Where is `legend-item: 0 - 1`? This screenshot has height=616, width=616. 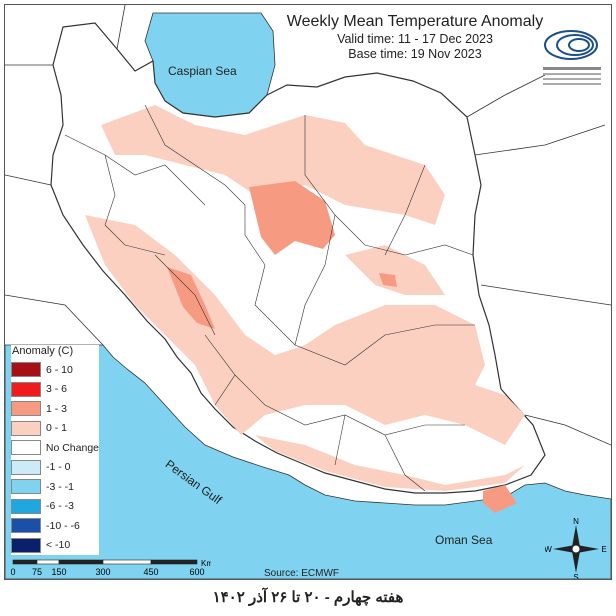
legend-item: 0 - 1 is located at coordinates (55, 429).